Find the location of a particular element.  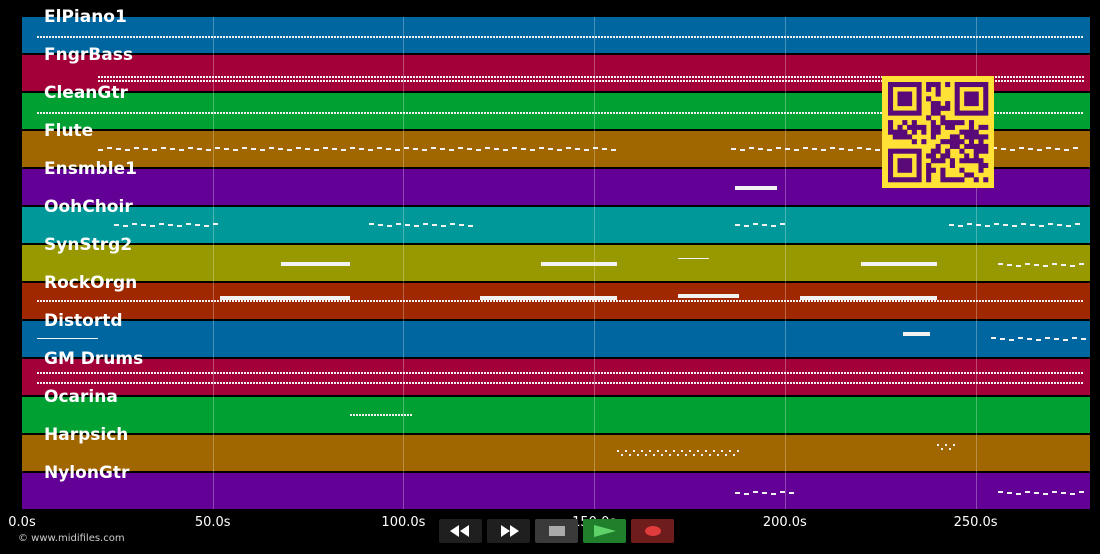

play-button is located at coordinates (604, 531).